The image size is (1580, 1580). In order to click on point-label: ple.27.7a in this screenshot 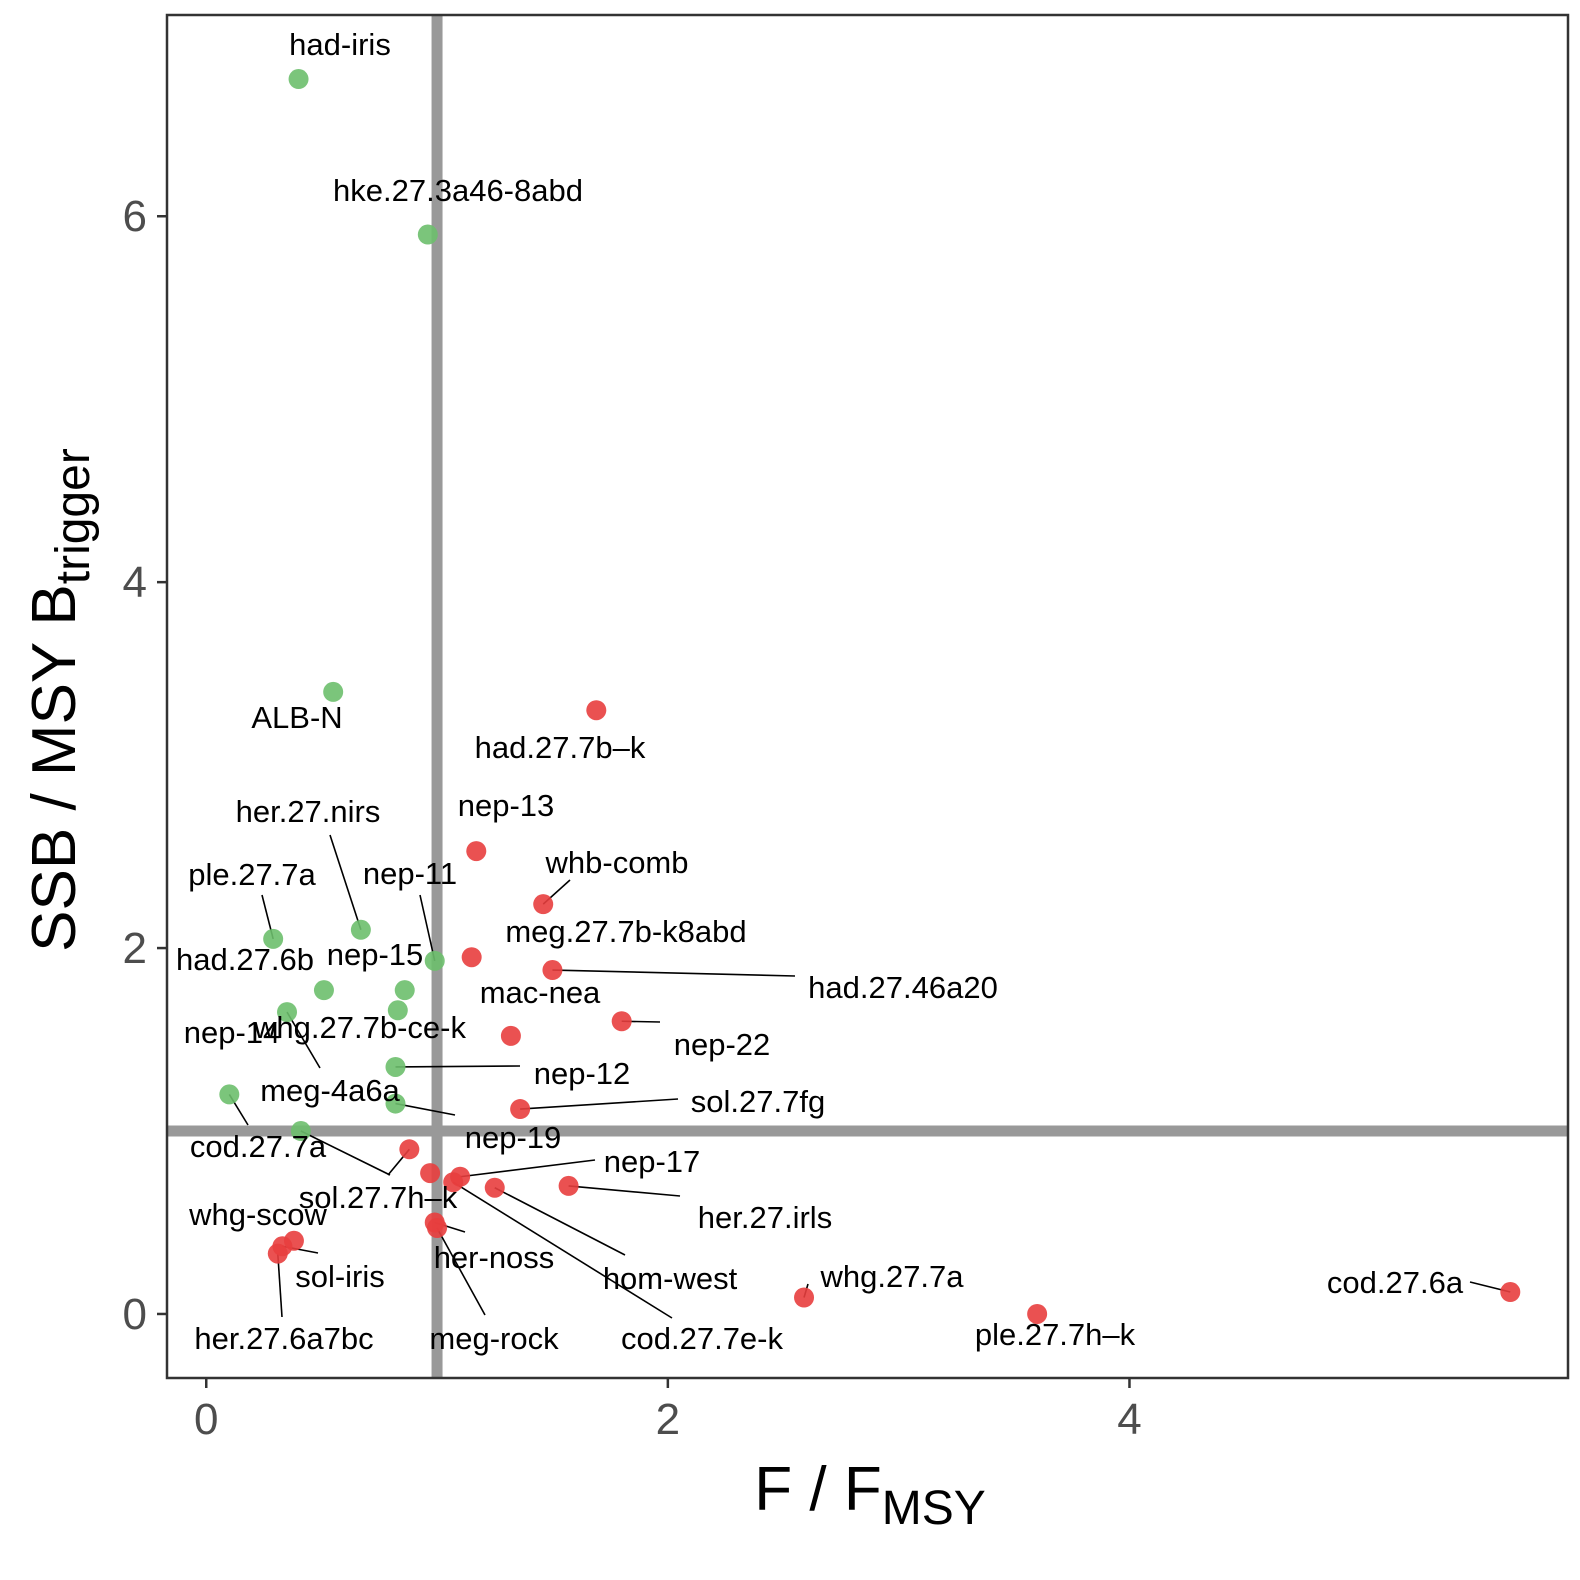, I will do `click(252, 874)`.